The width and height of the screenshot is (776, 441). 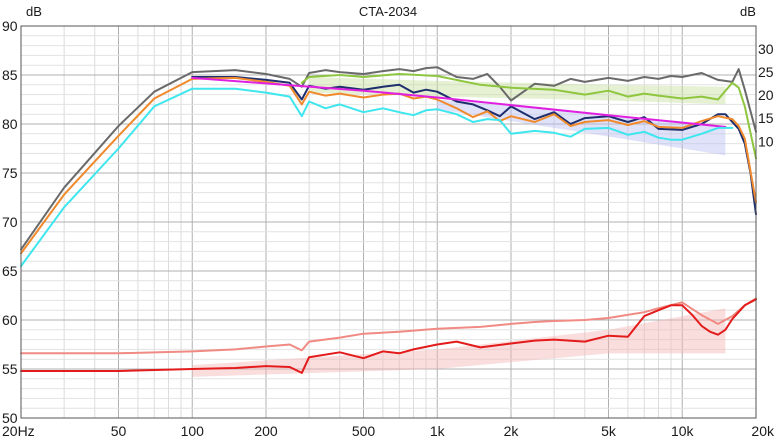 What do you see at coordinates (581, 127) in the screenshot?
I see `listening-window-tolerance-band` at bounding box center [581, 127].